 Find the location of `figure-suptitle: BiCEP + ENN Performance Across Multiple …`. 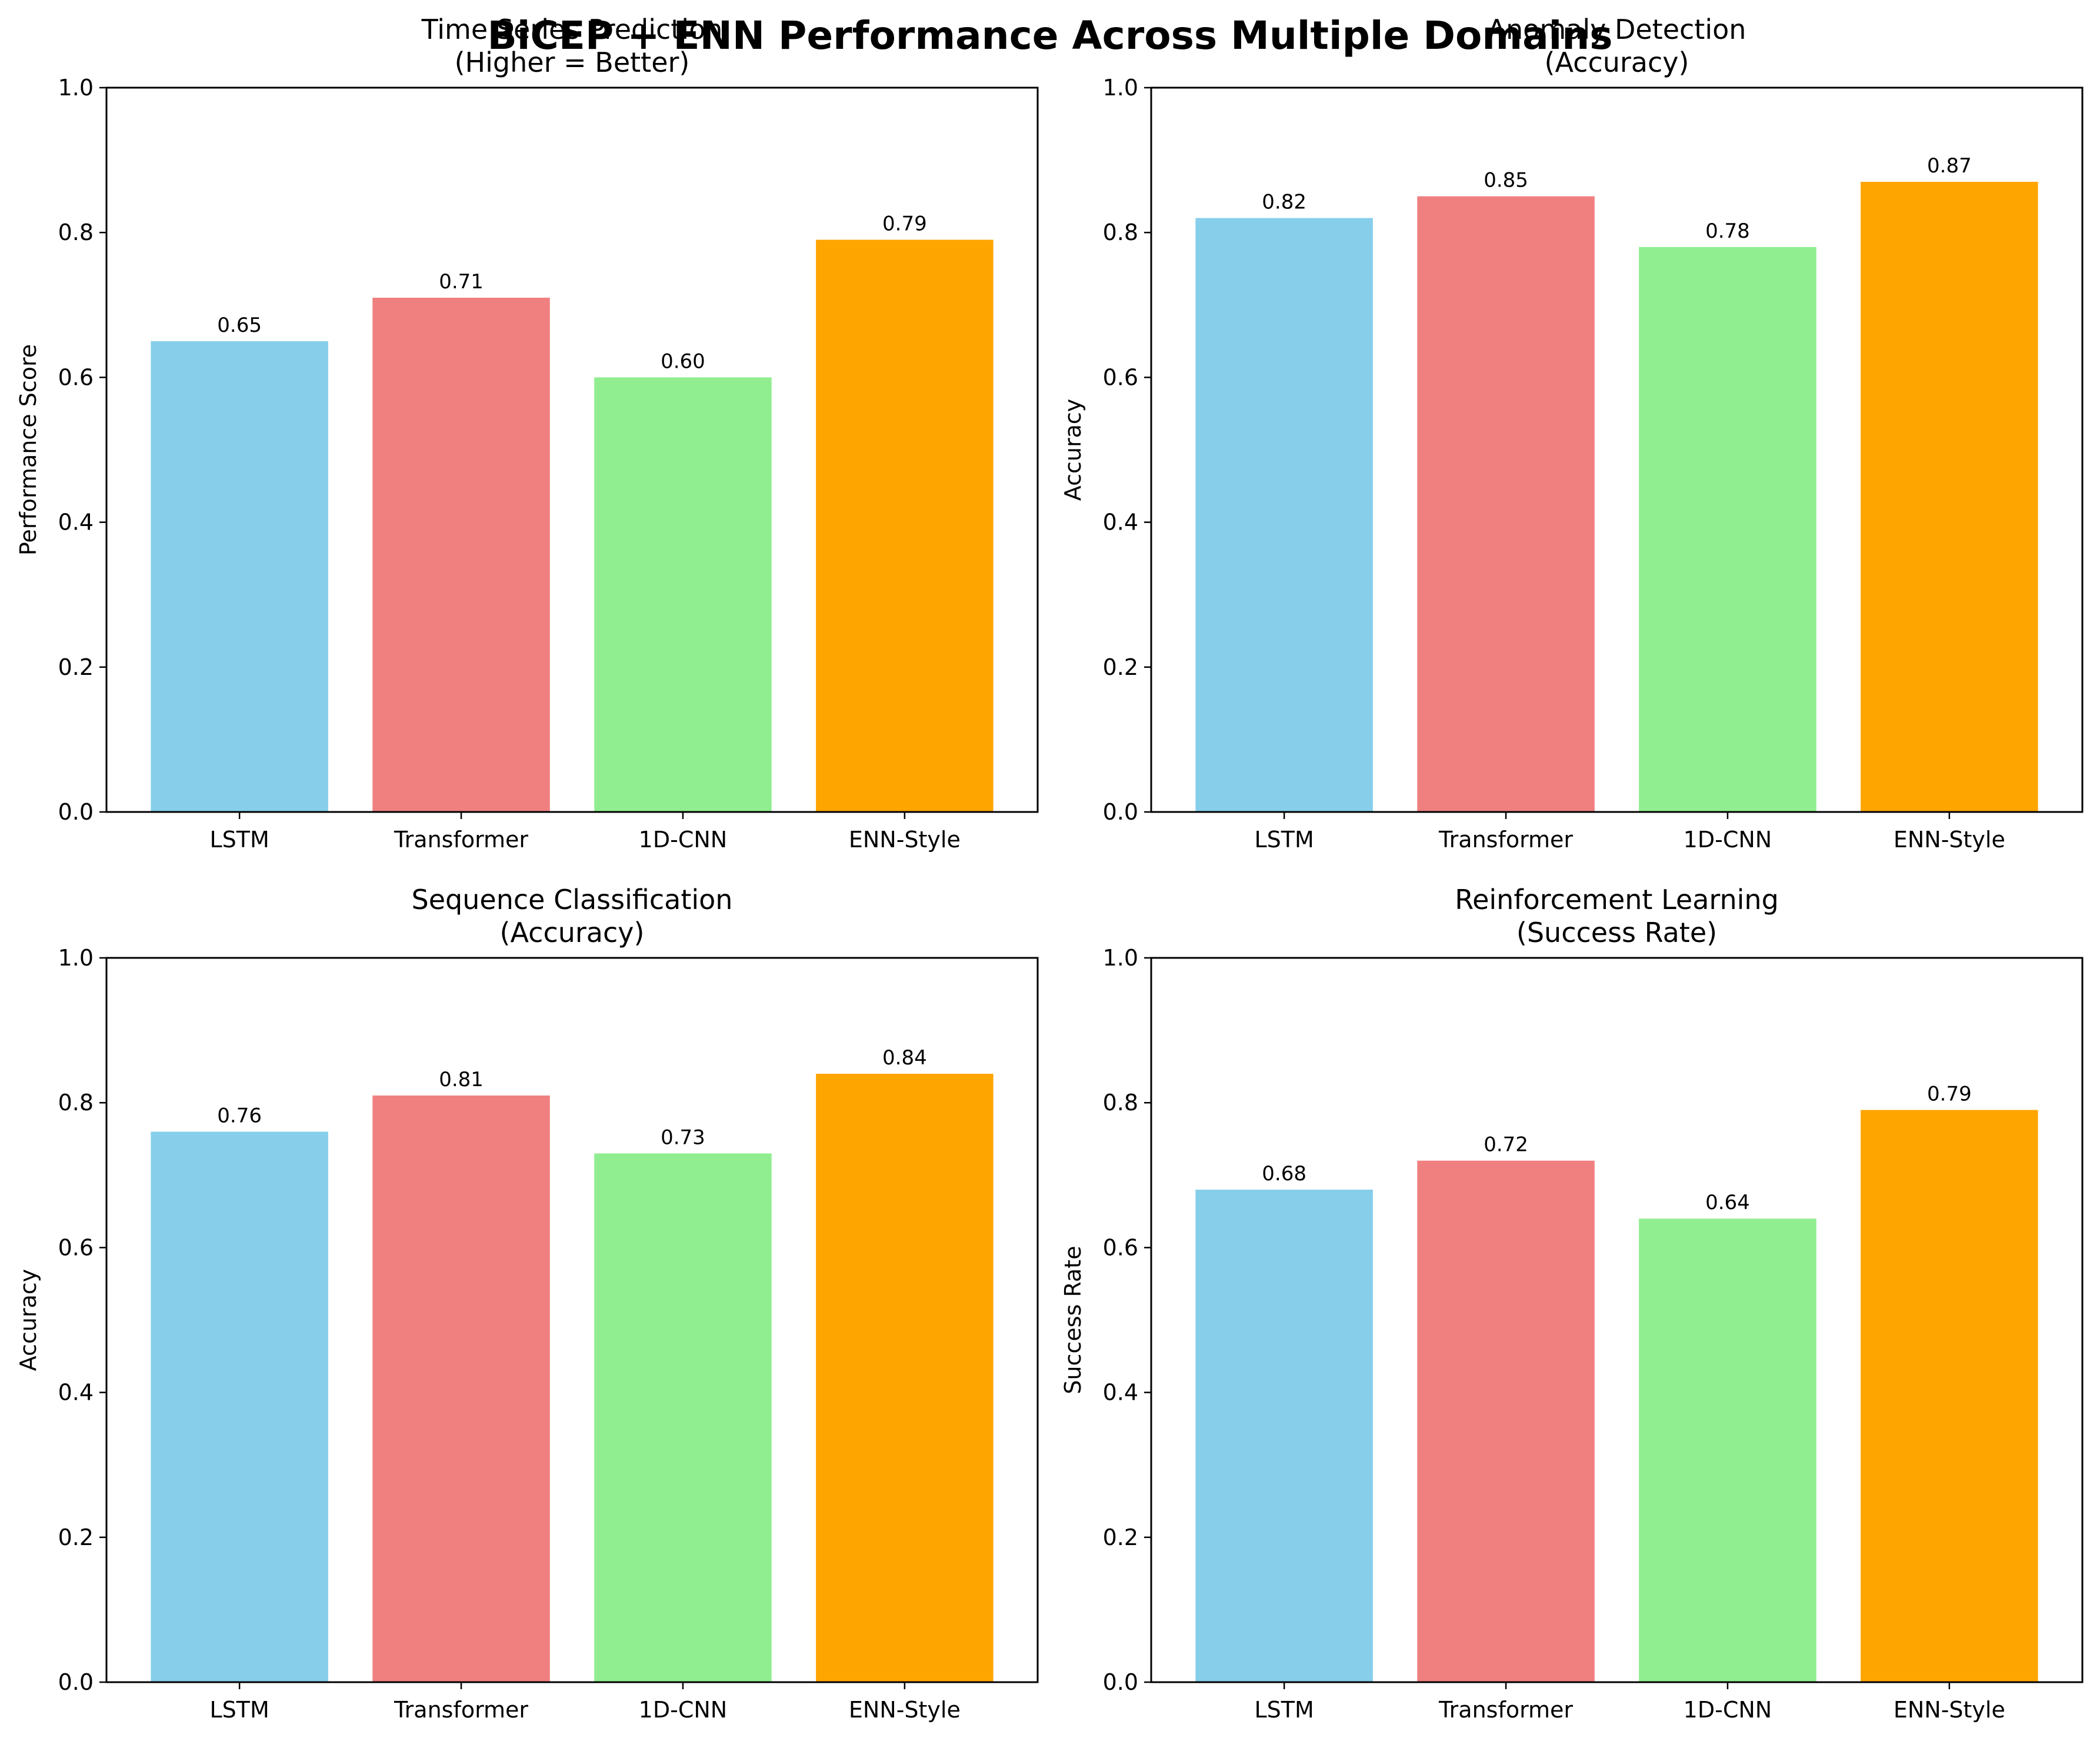

figure-suptitle: BiCEP + ENN Performance Across Multiple … is located at coordinates (1049, 35).